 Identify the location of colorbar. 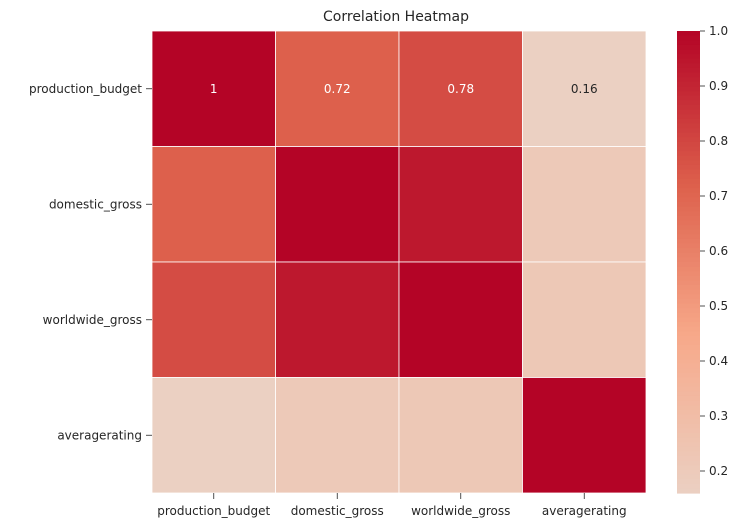
(688, 262).